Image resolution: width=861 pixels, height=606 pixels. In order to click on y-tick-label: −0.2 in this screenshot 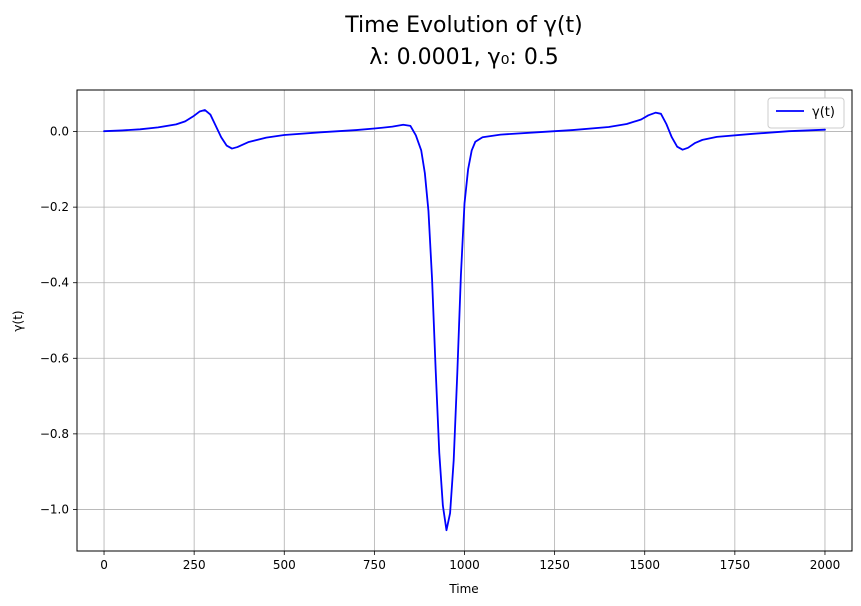, I will do `click(54, 207)`.